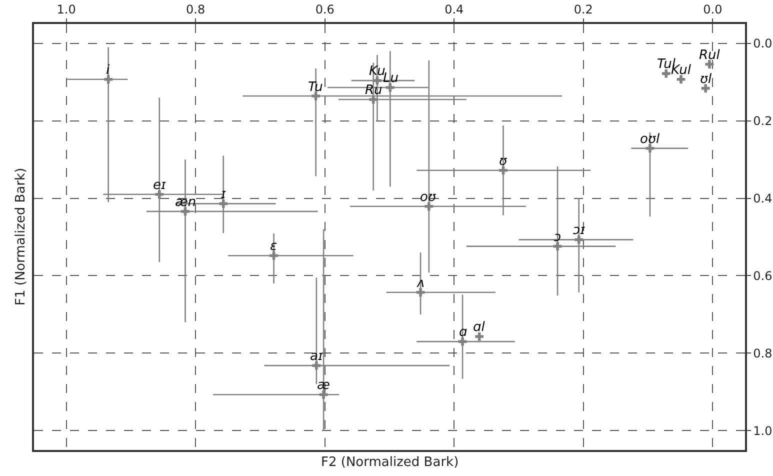 Image resolution: width=773 pixels, height=476 pixels. What do you see at coordinates (583, 9) in the screenshot?
I see `x-tick-label: 0.2` at bounding box center [583, 9].